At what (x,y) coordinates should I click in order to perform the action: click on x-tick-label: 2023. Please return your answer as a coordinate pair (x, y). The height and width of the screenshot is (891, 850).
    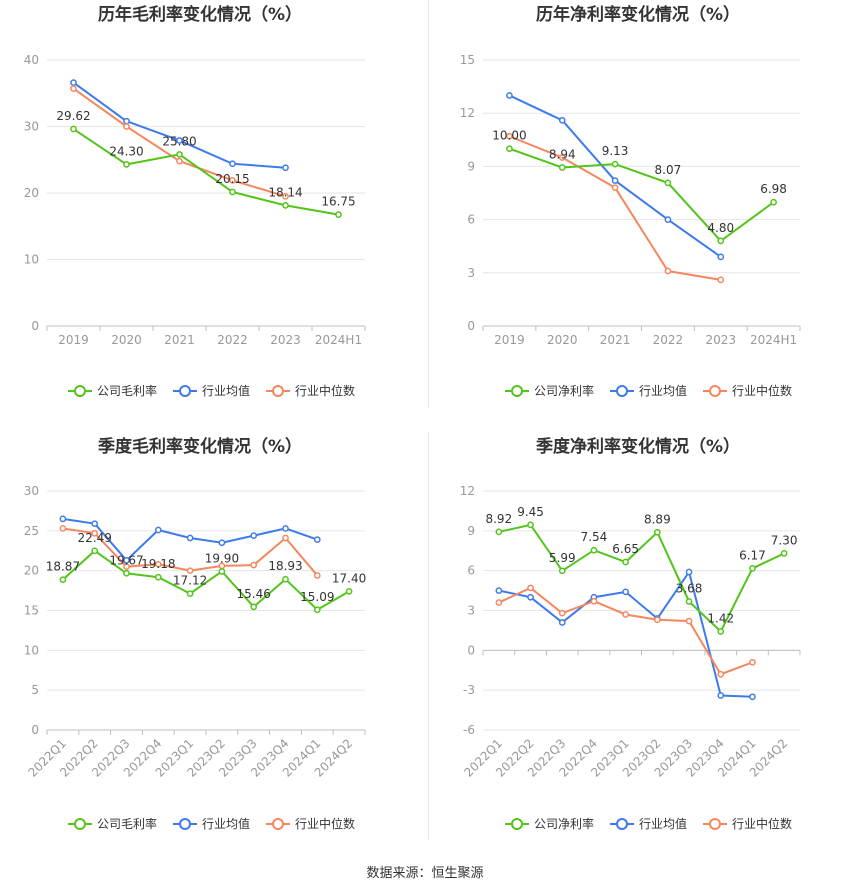
    Looking at the image, I should click on (285, 340).